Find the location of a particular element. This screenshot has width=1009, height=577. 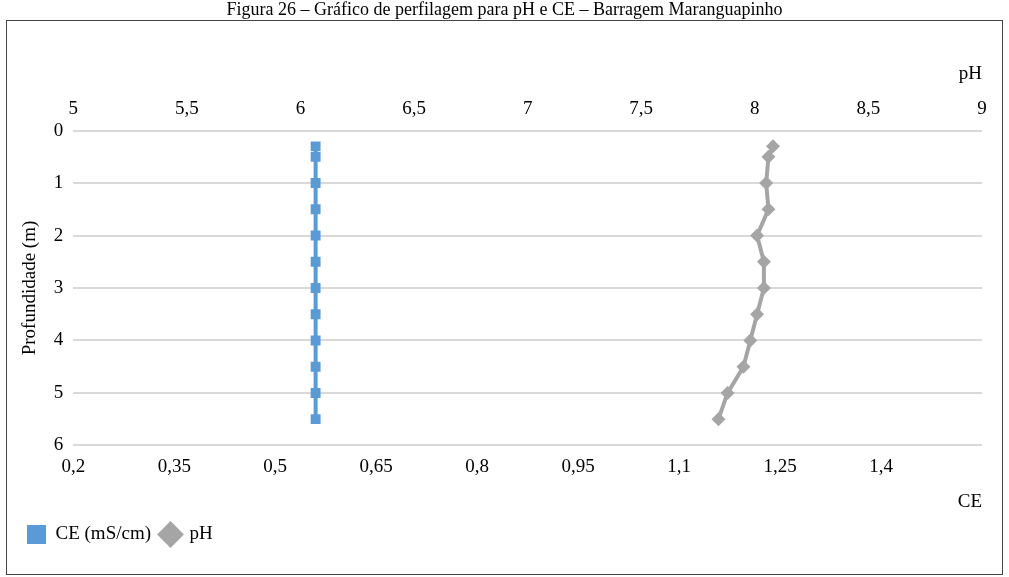

x-tick-label: 1,4 is located at coordinates (881, 465).